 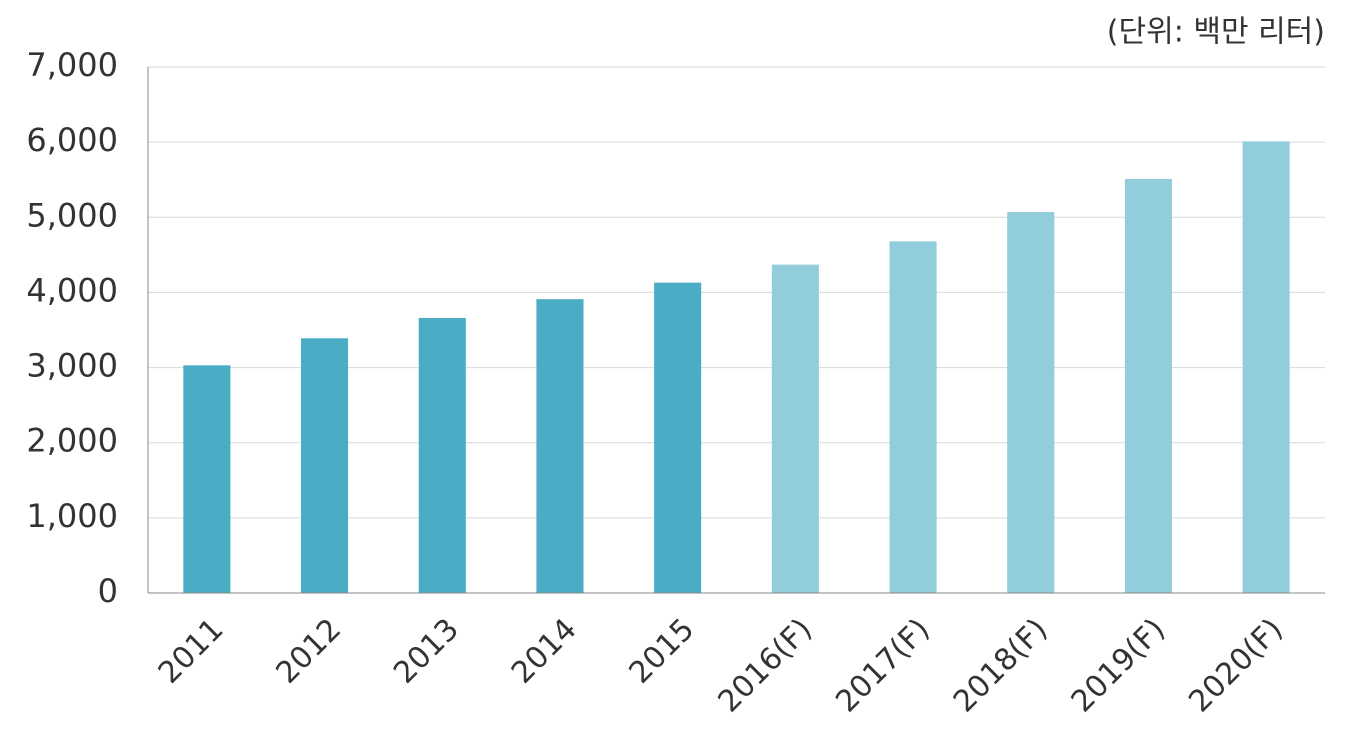 I want to click on y-tick-label: 3,000, so click(x=72, y=366).